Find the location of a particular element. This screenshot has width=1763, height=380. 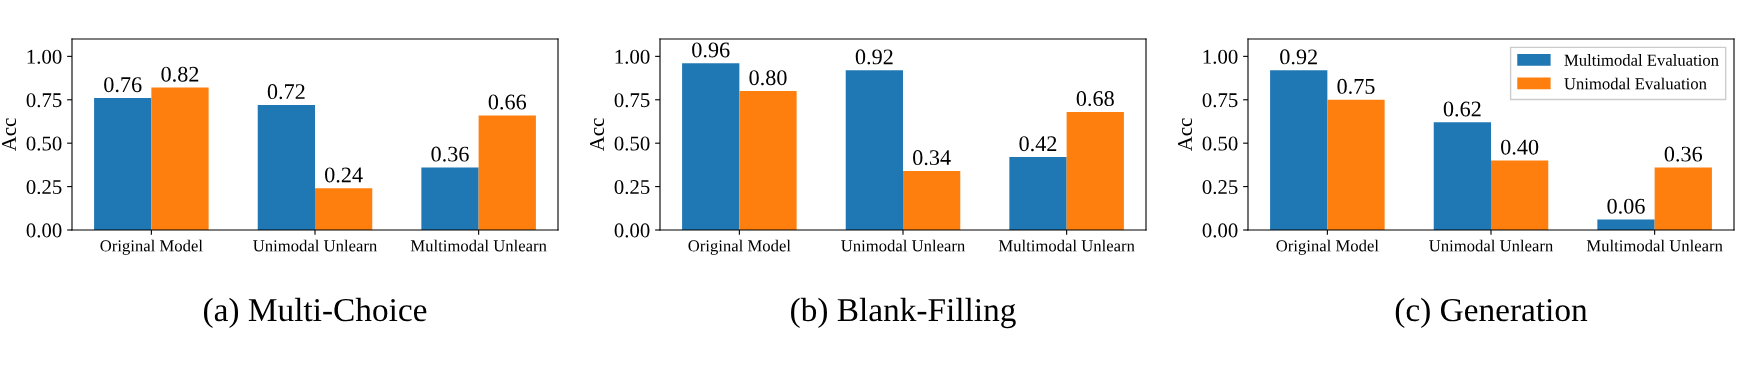

data-label: 0.42 is located at coordinates (1038, 144).